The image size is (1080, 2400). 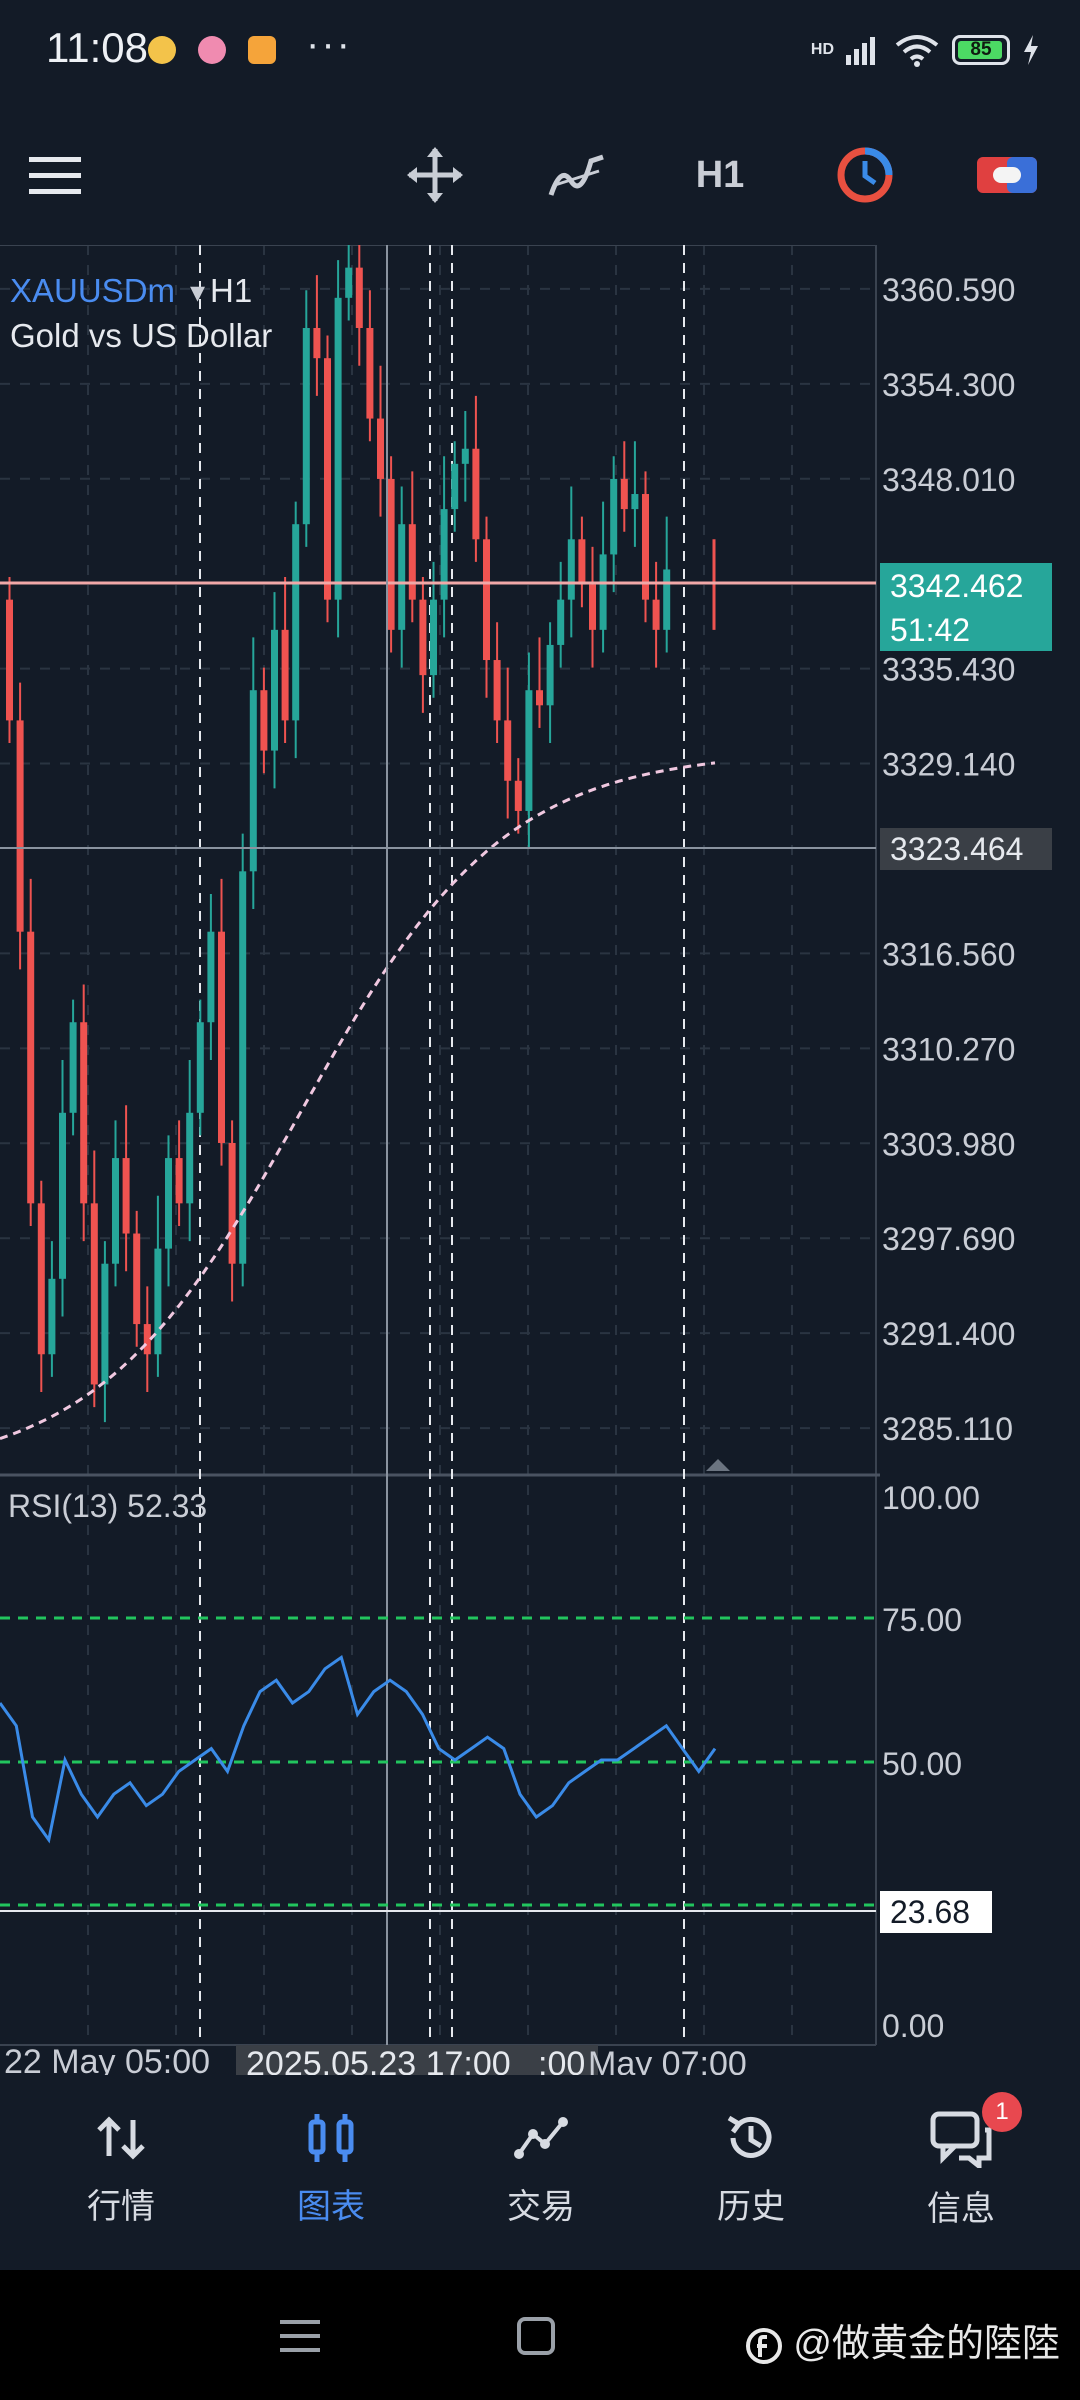 I want to click on nav-messages: 1 信息, so click(x=961, y=2161).